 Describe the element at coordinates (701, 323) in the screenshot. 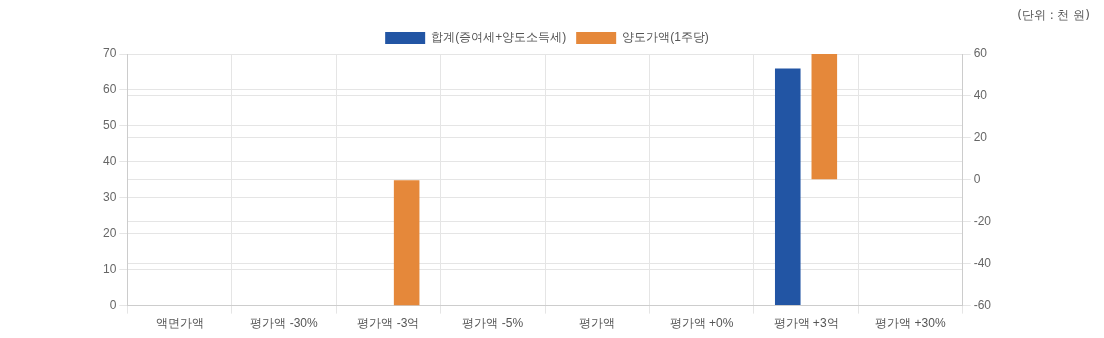

I see `x-tick-label: 평가액 +0%` at that location.